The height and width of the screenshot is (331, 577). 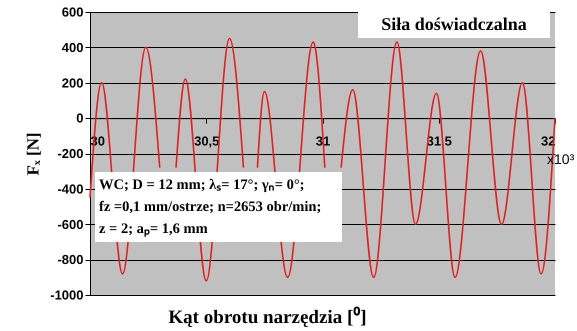 I want to click on y-tick-label: -800, so click(x=70, y=260).